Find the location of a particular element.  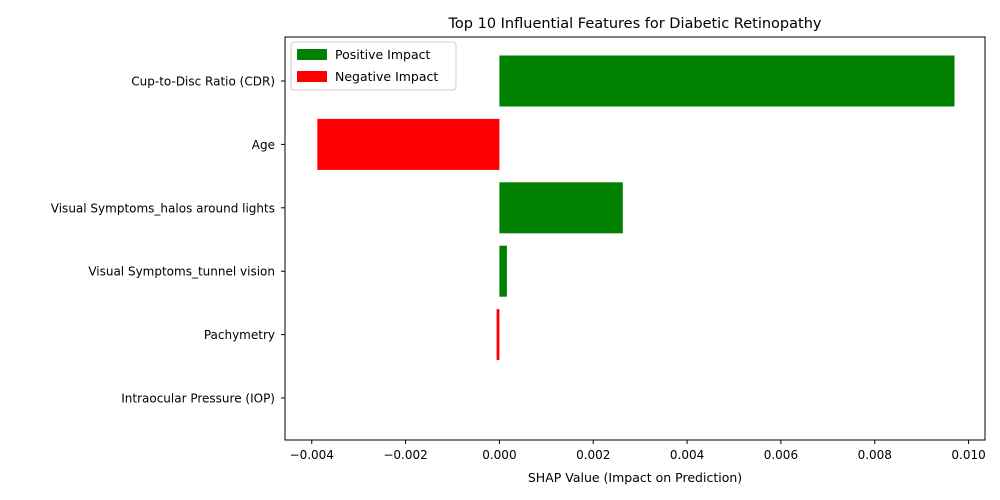

y-tick-label-3: Visual Symptoms_tunnel vision is located at coordinates (181, 272).